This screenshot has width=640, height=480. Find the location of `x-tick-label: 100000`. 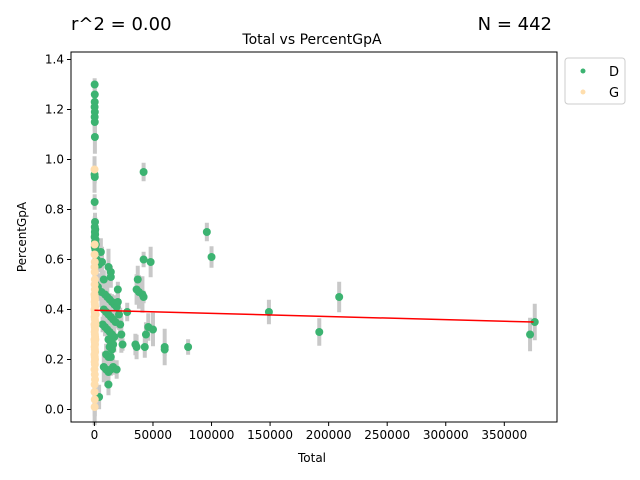

x-tick-label: 100000 is located at coordinates (212, 435).